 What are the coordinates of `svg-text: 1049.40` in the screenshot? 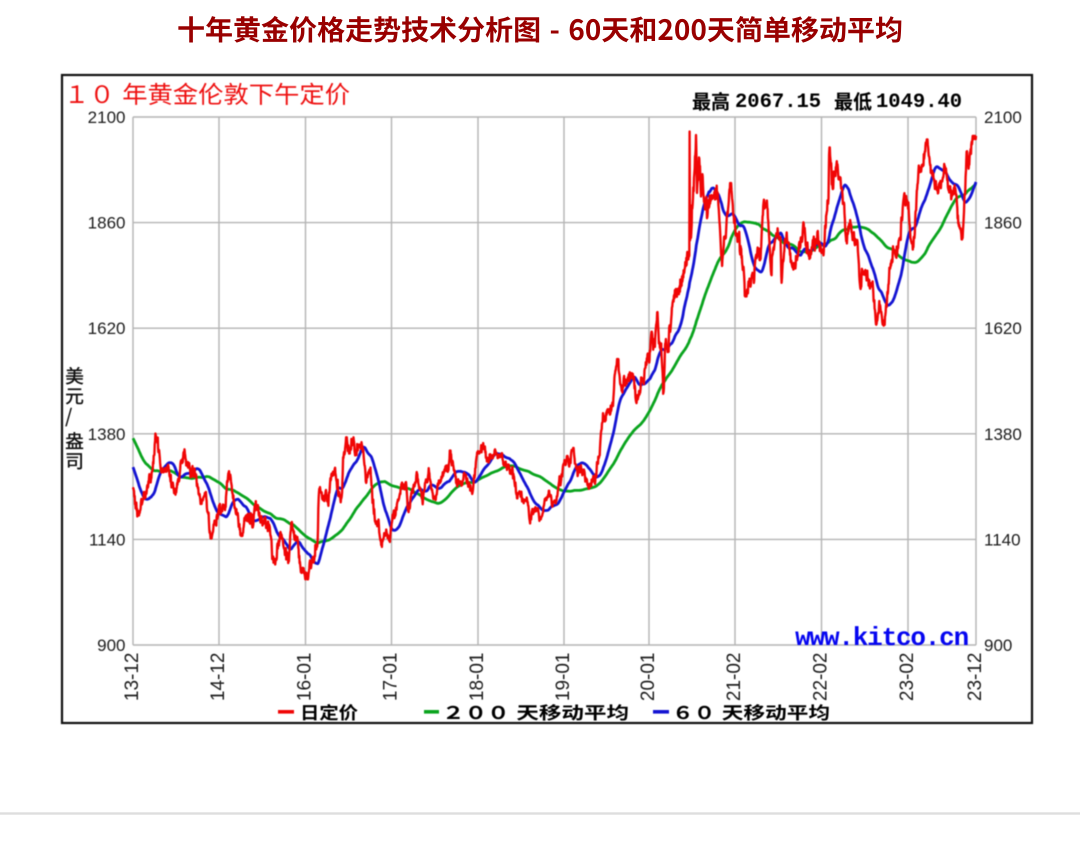 It's located at (919, 102).